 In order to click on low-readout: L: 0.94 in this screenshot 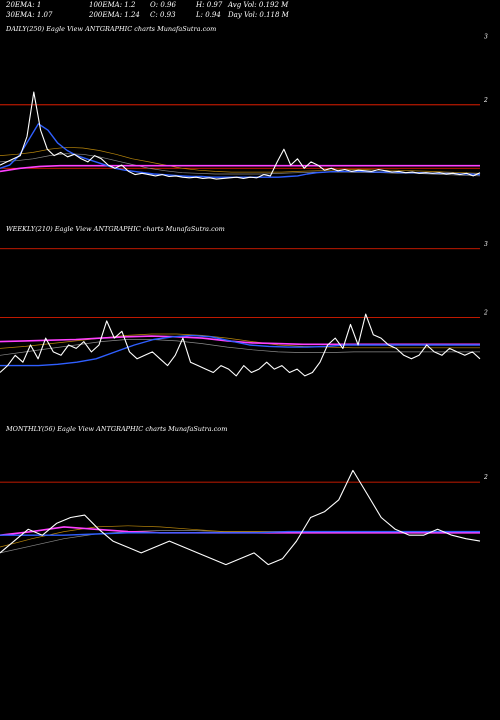, I will do `click(208, 15)`.